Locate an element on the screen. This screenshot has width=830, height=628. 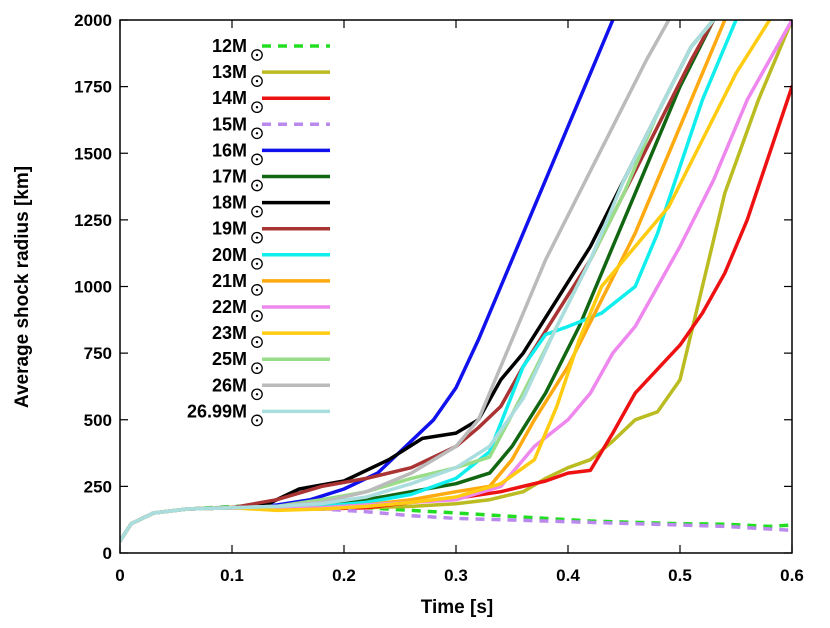
y-tick-label: 500 is located at coordinates (98, 420).